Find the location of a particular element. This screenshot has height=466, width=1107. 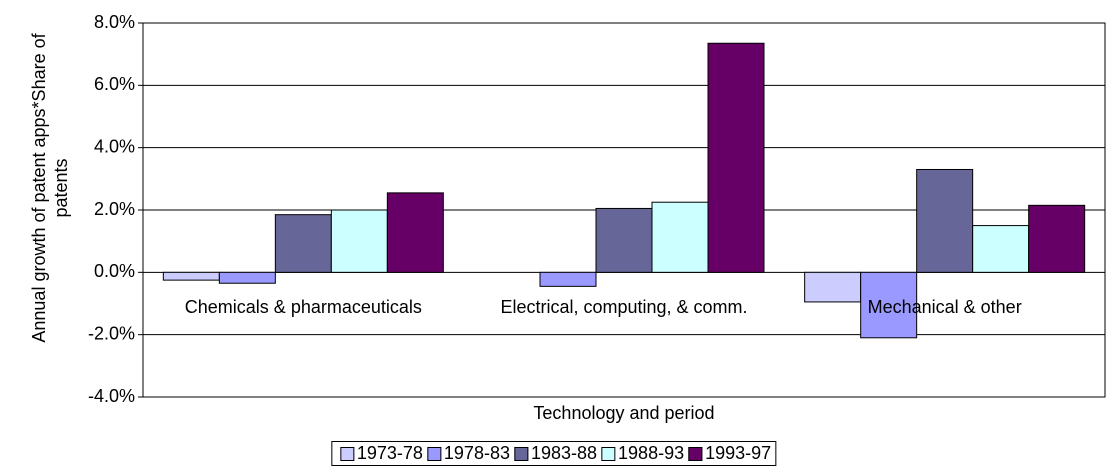

legend-label: 1988-93 is located at coordinates (651, 453).